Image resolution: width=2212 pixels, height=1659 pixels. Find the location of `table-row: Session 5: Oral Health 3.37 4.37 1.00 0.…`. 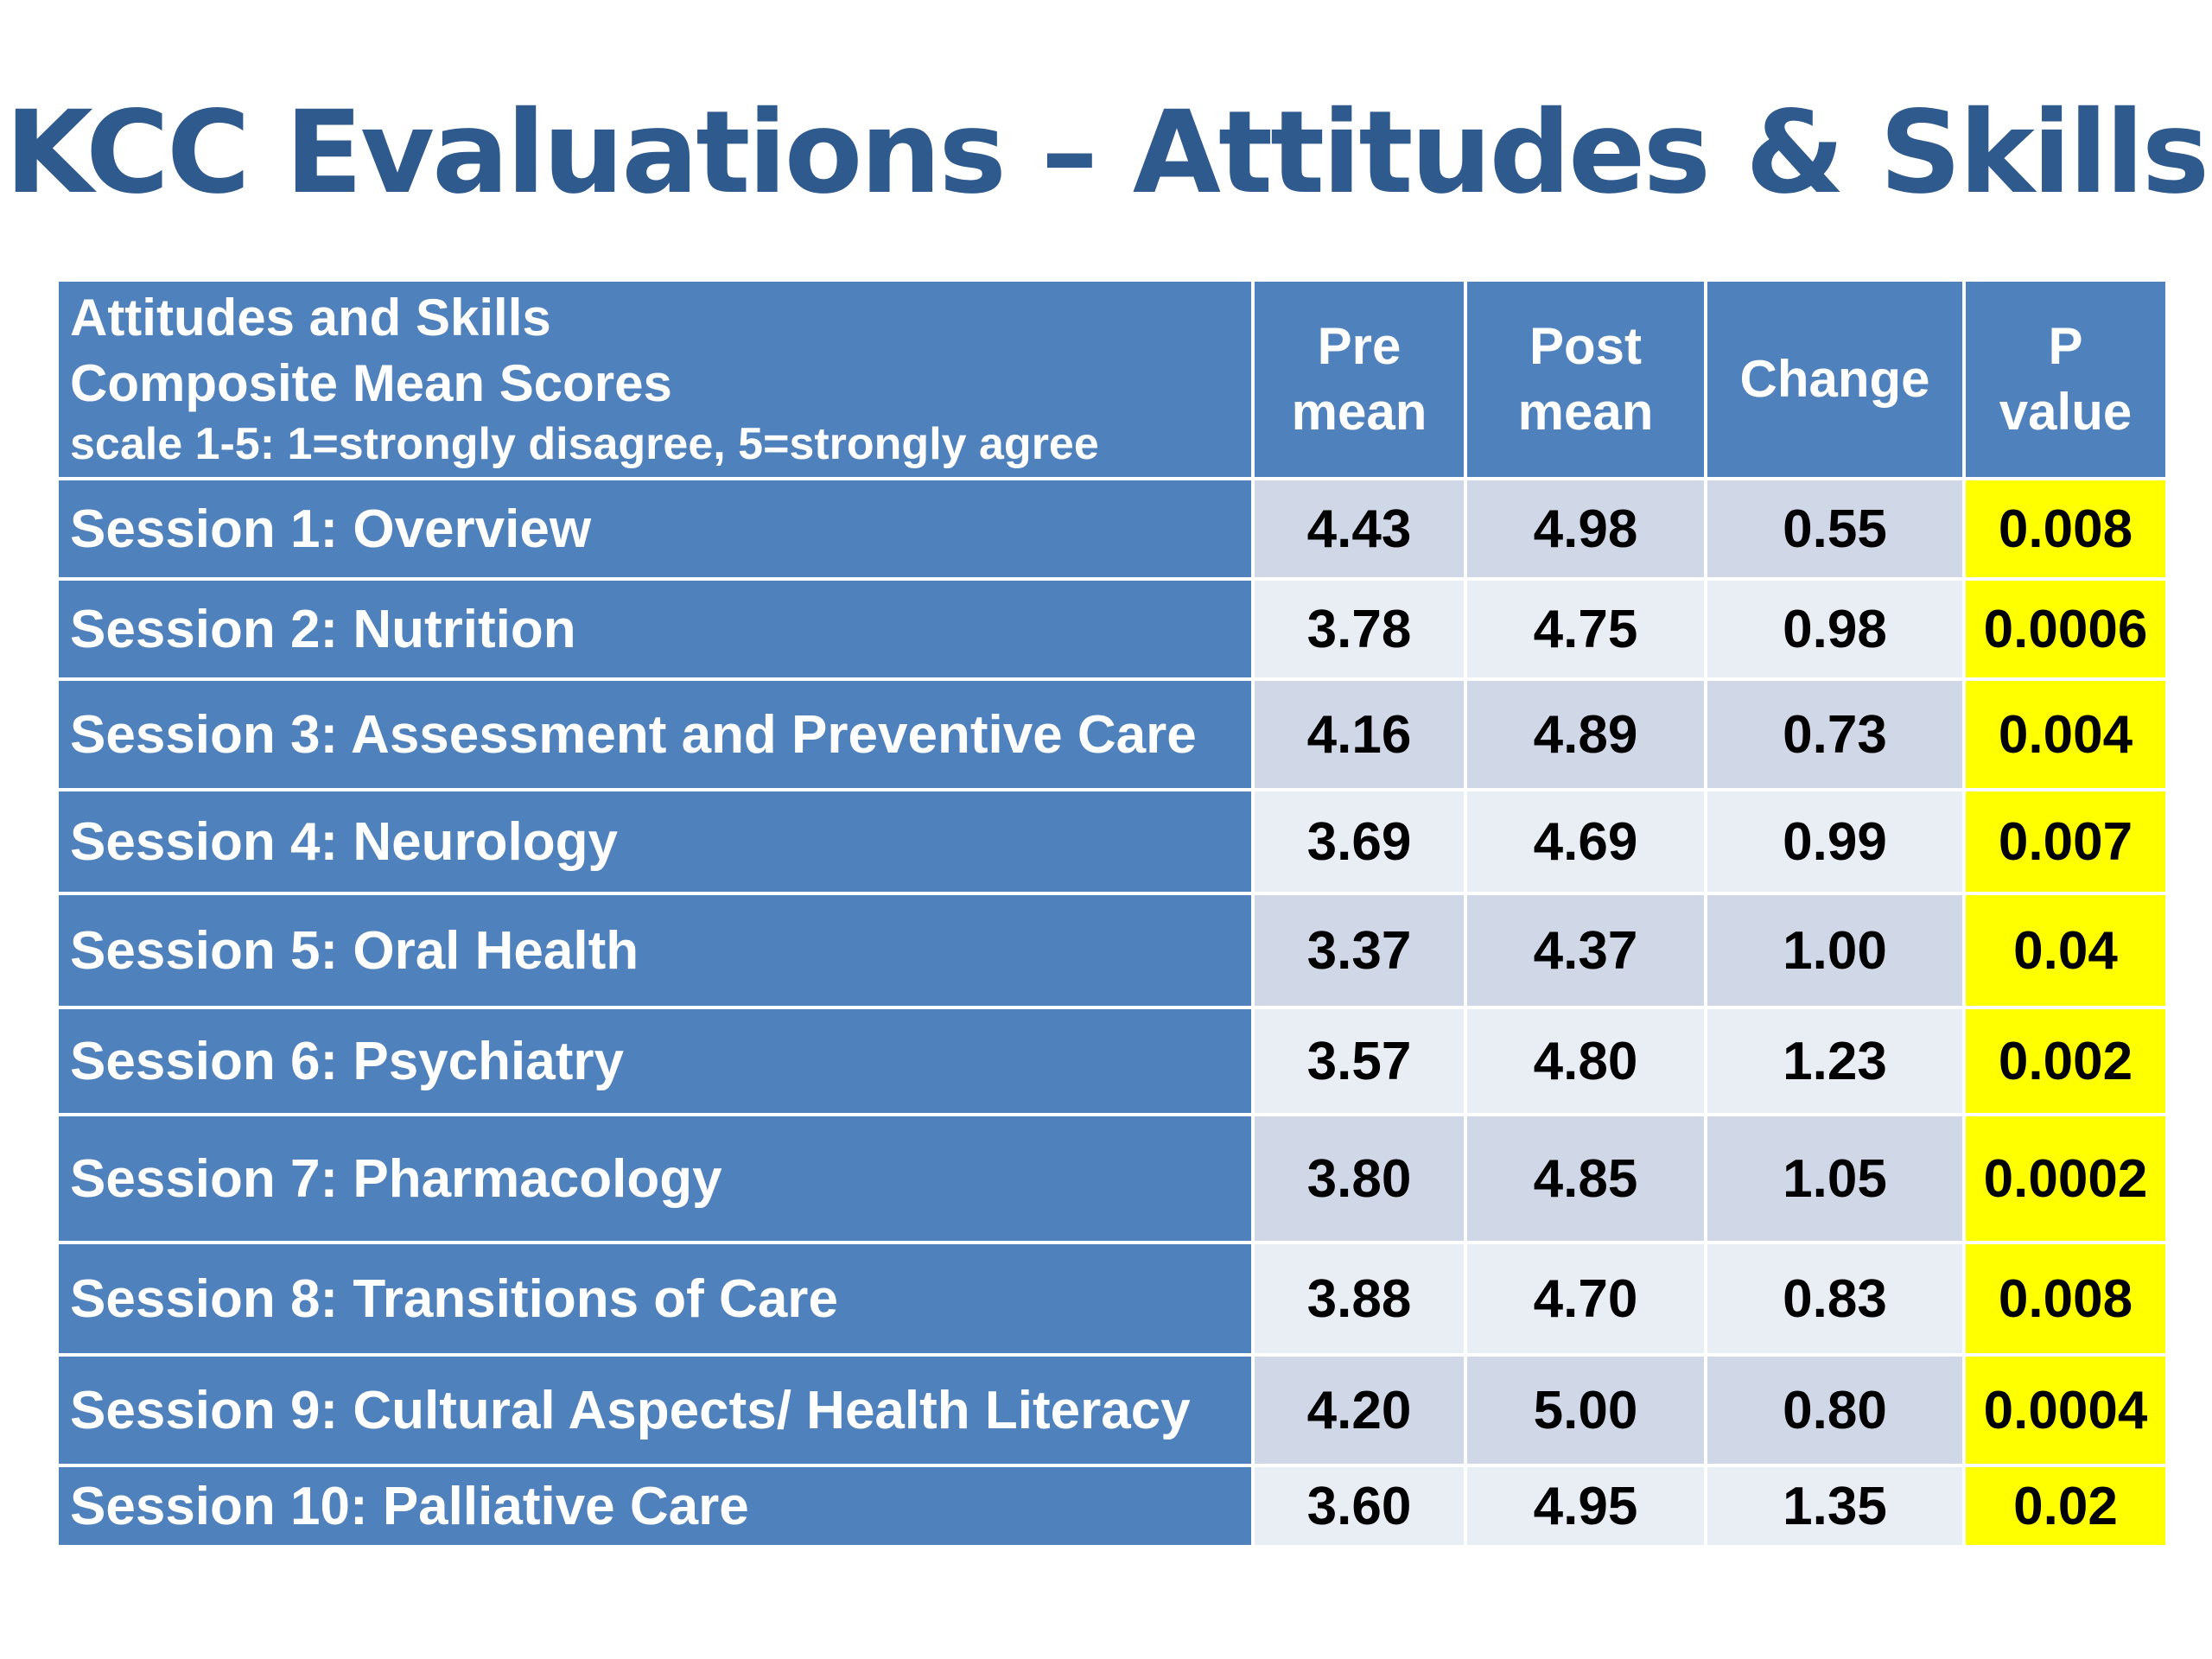

table-row: Session 5: Oral Health 3.37 4.37 1.00 0.… is located at coordinates (1112, 950).